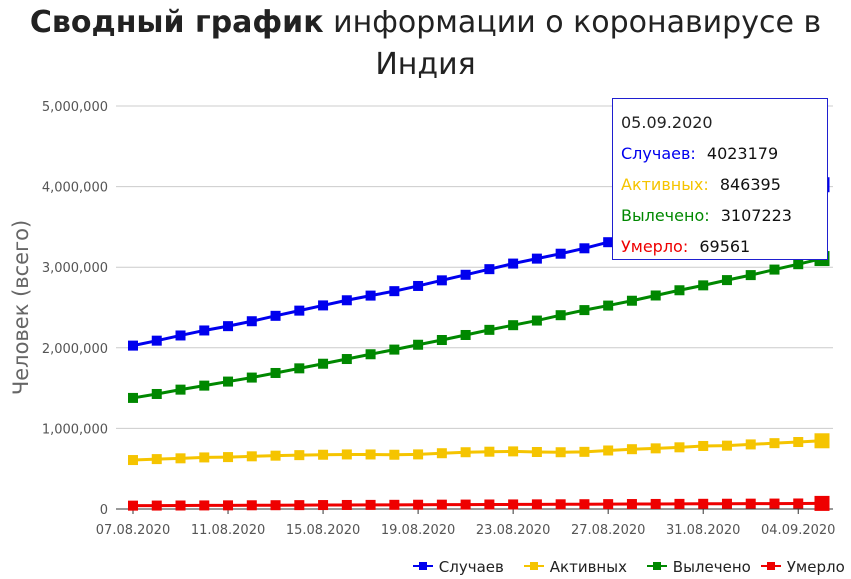 The image size is (851, 579). Describe the element at coordinates (21, 307) in the screenshot. I see `y-axis-label: Человек (всего)` at that location.